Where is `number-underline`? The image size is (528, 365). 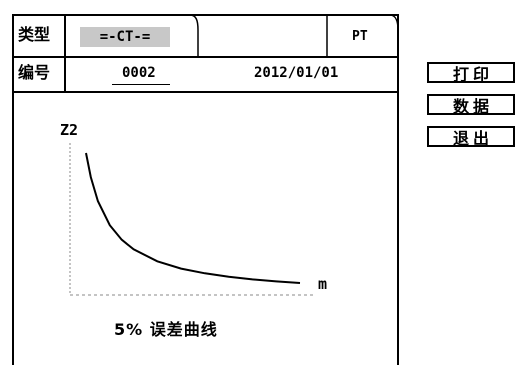
number-underline is located at coordinates (141, 84).